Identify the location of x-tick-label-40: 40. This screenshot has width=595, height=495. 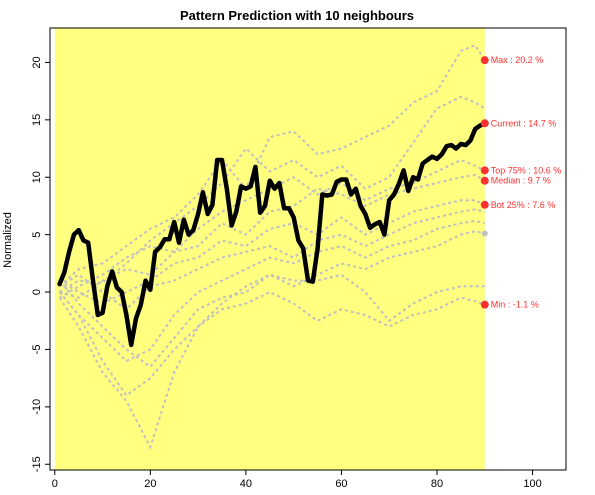
(246, 484).